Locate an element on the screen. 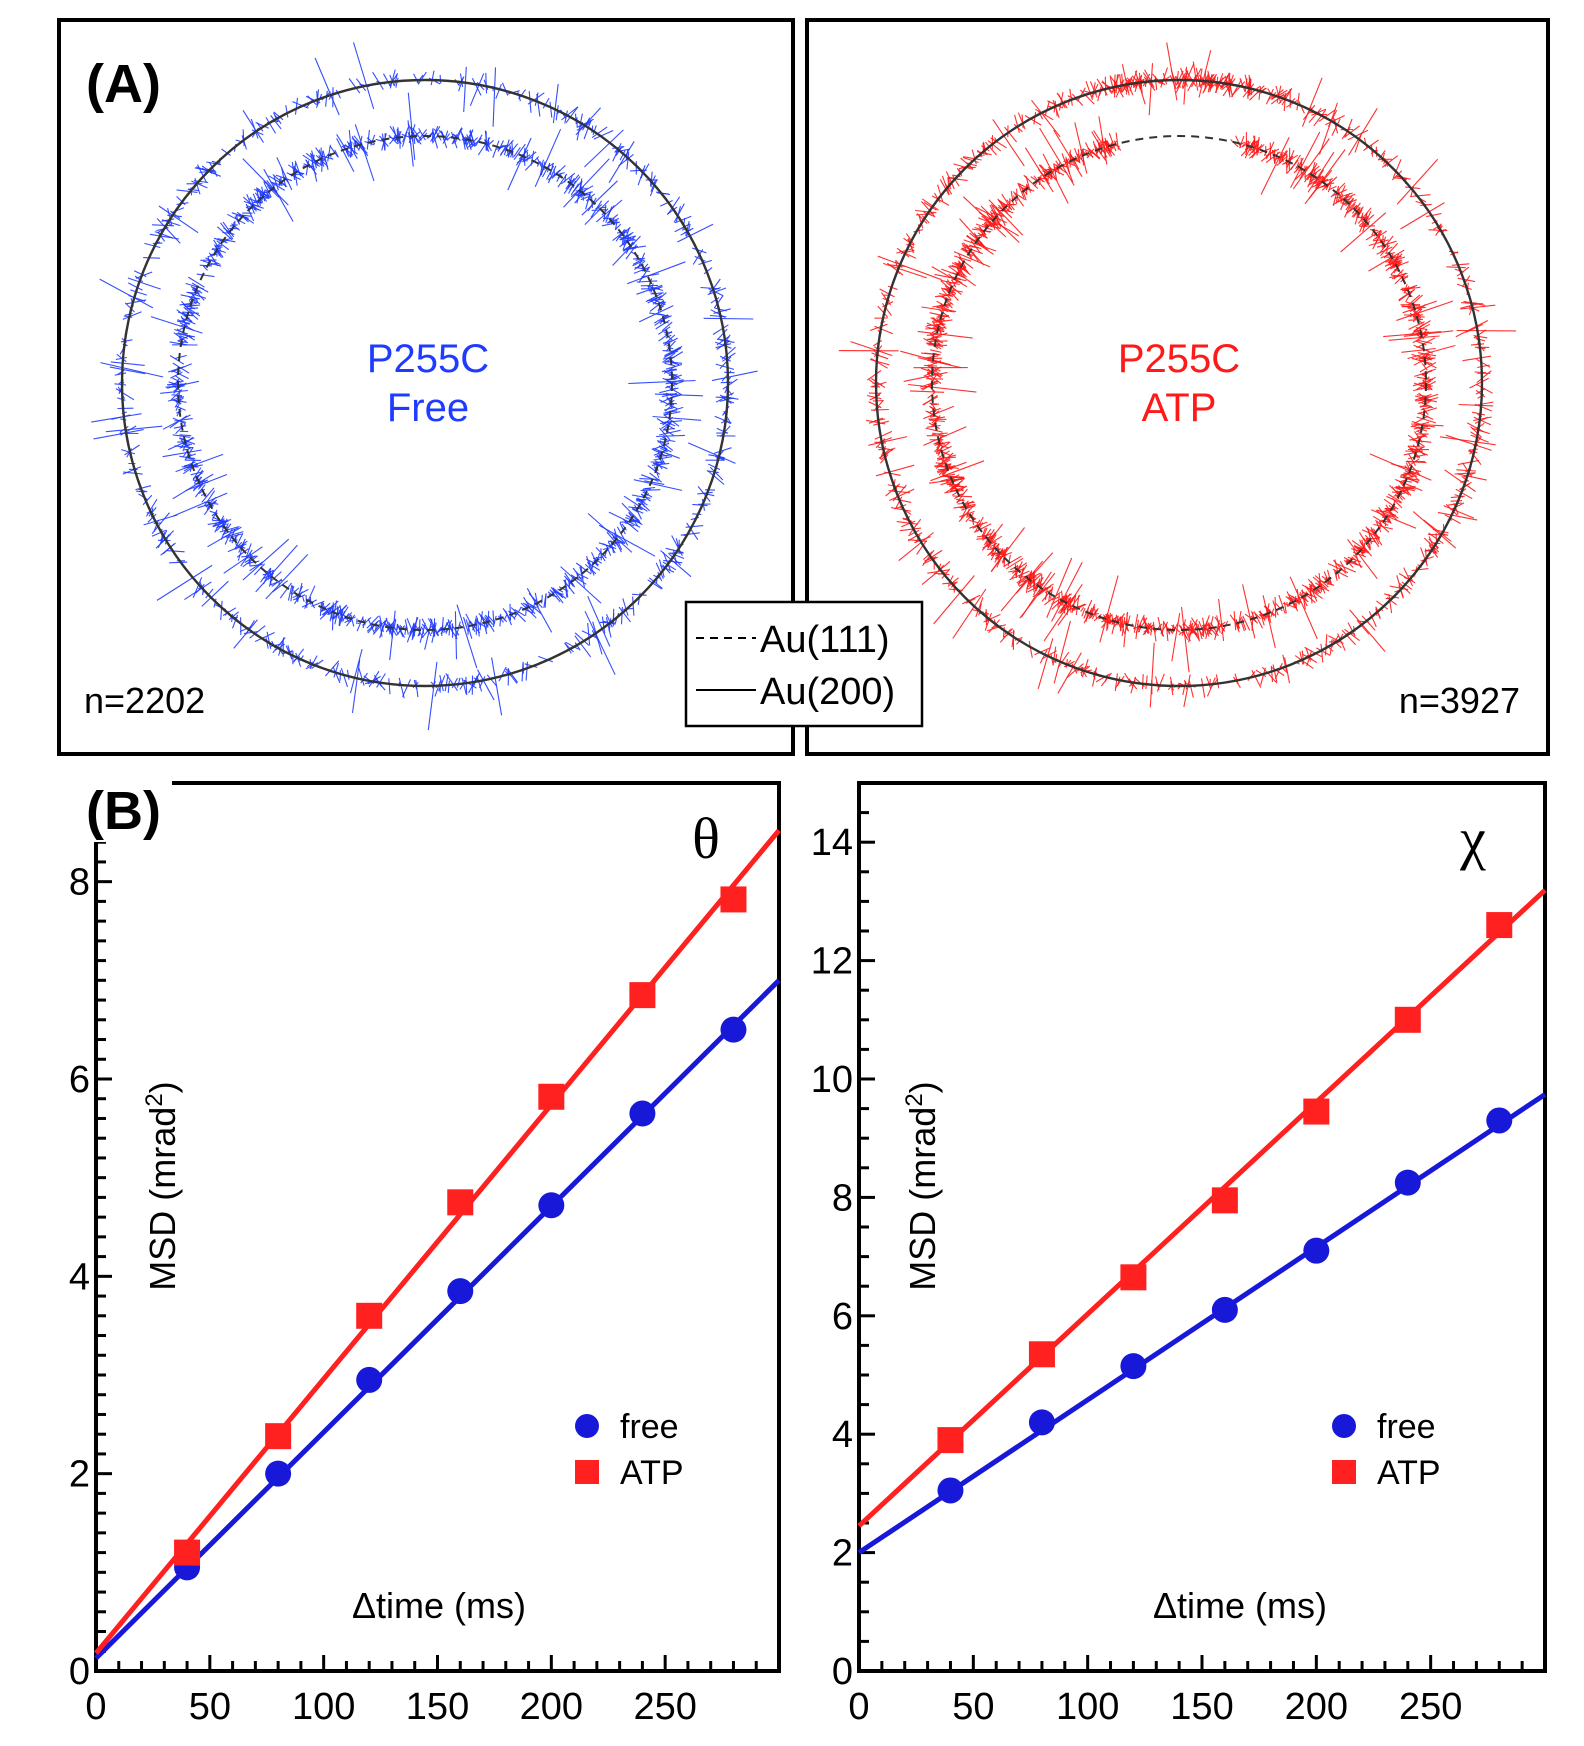  atp-count-label: n=3927 is located at coordinates (1459, 700).